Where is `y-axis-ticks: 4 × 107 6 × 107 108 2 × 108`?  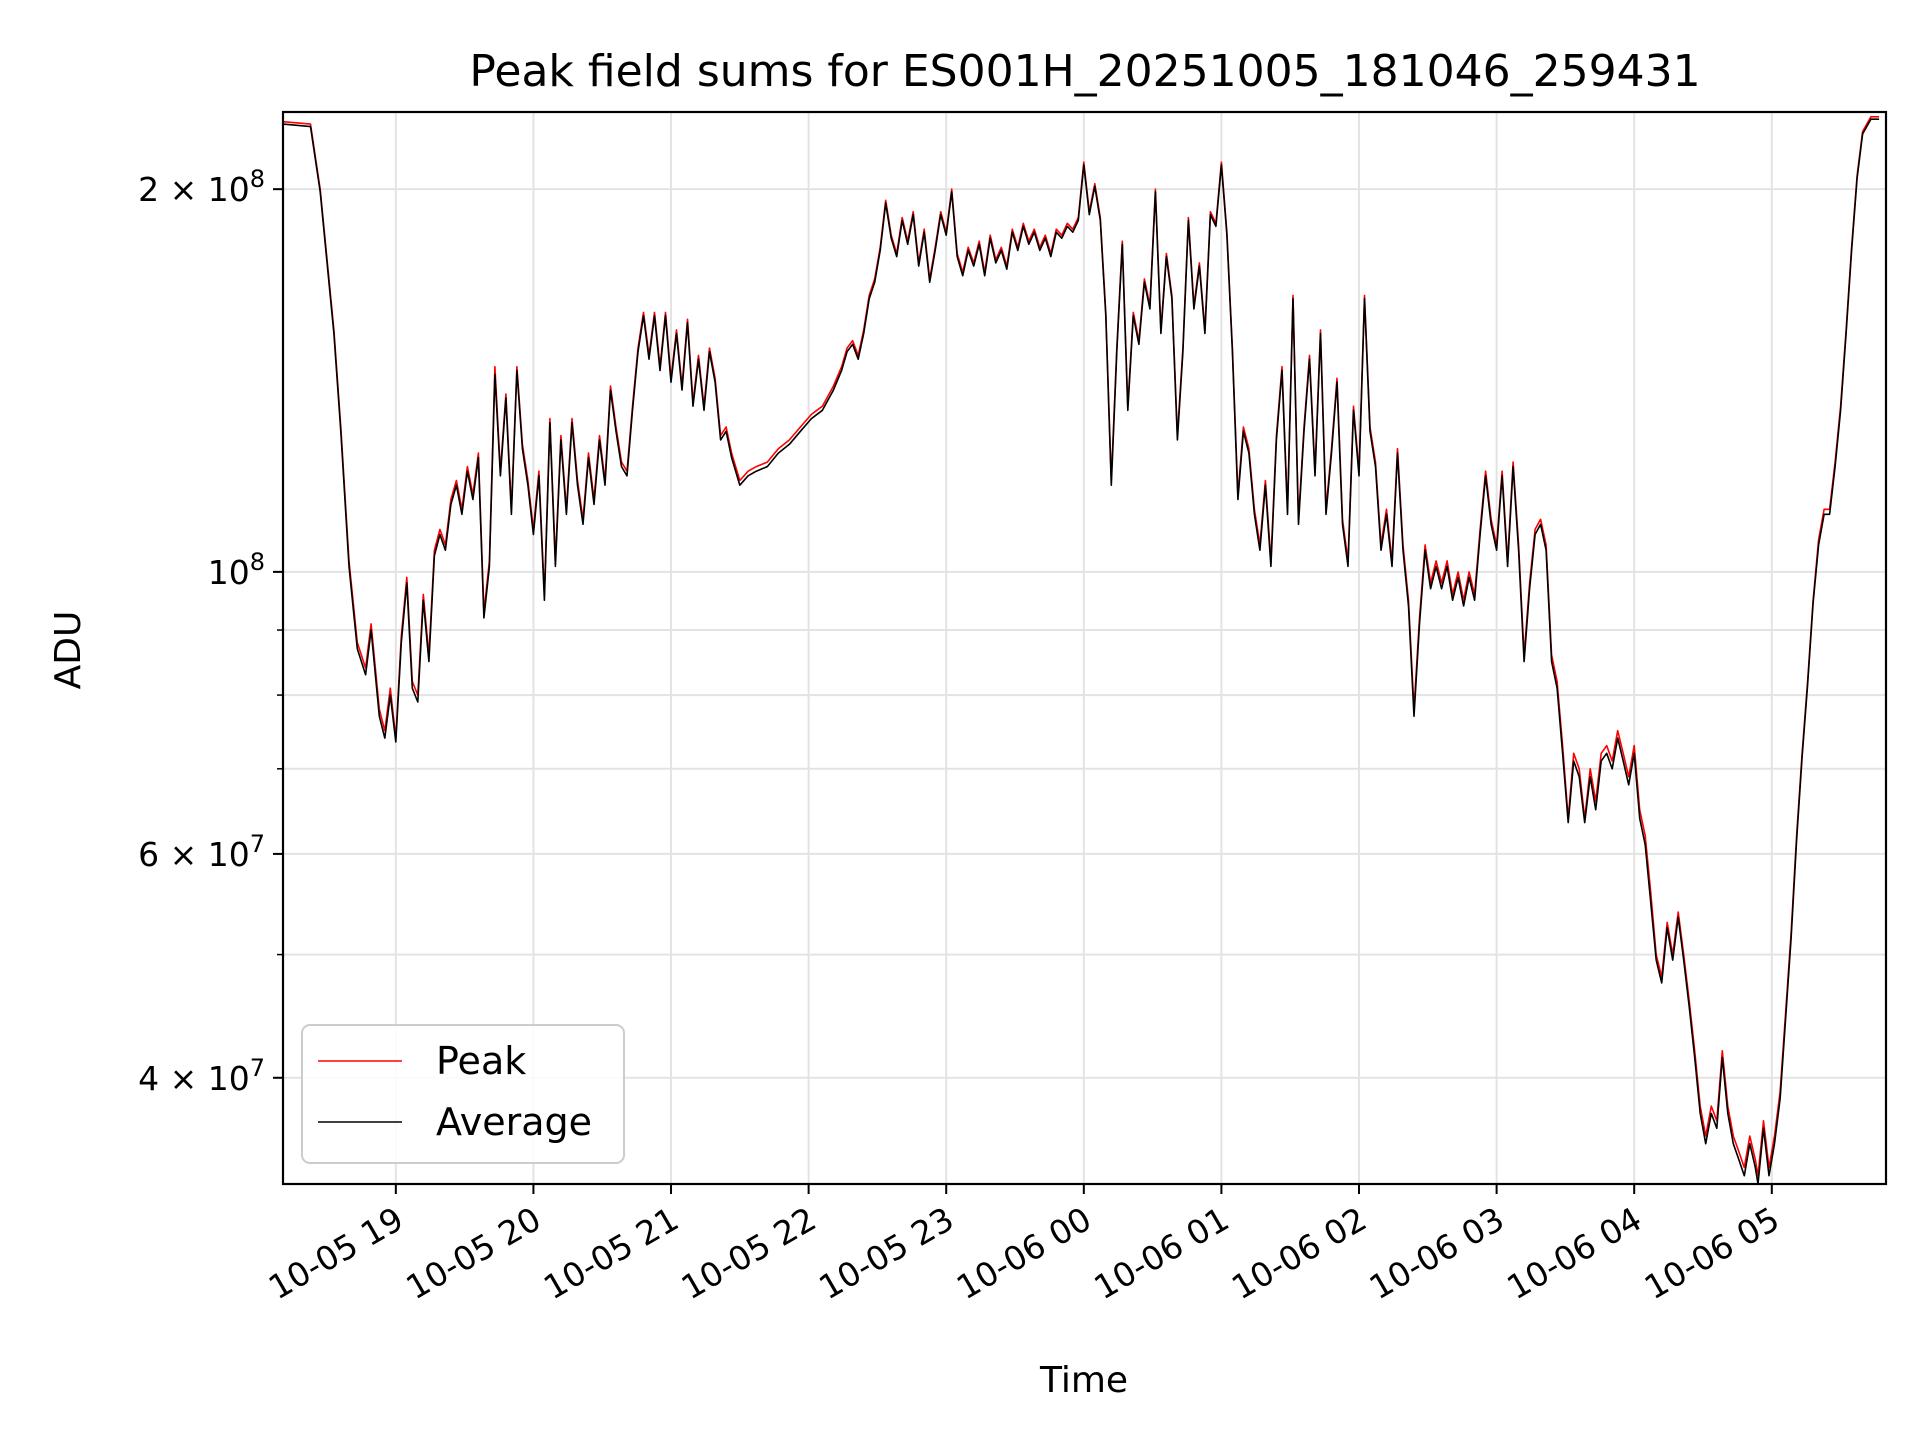 y-axis-ticks: 4 × 107 6 × 107 108 2 × 108 is located at coordinates (210, 631).